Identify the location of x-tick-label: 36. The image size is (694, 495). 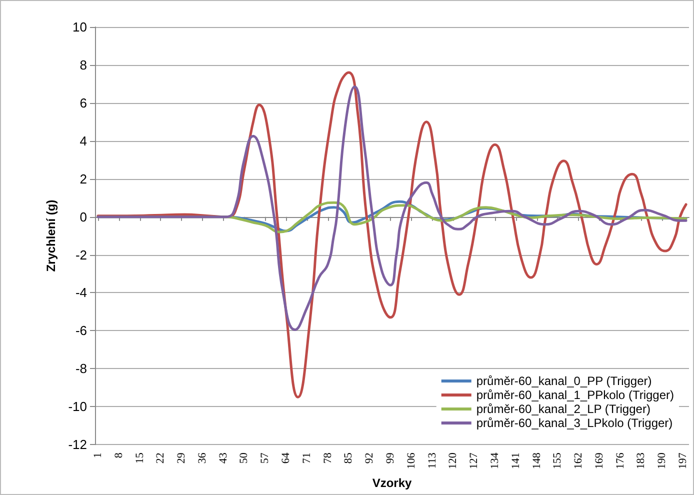
(202, 458).